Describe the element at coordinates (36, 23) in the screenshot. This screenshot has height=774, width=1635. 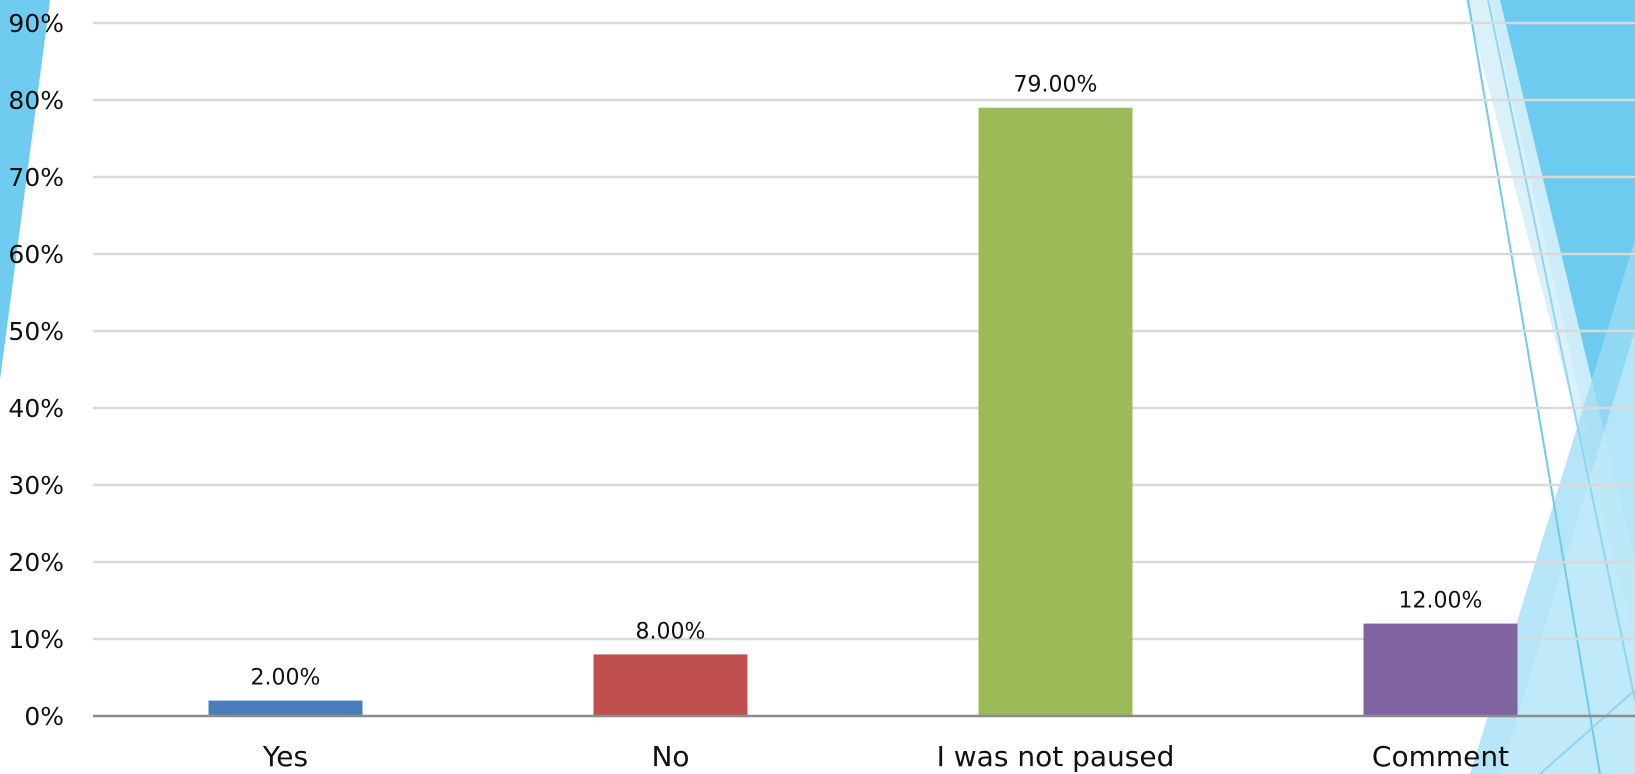
I see `y-tick-label: 90%` at that location.